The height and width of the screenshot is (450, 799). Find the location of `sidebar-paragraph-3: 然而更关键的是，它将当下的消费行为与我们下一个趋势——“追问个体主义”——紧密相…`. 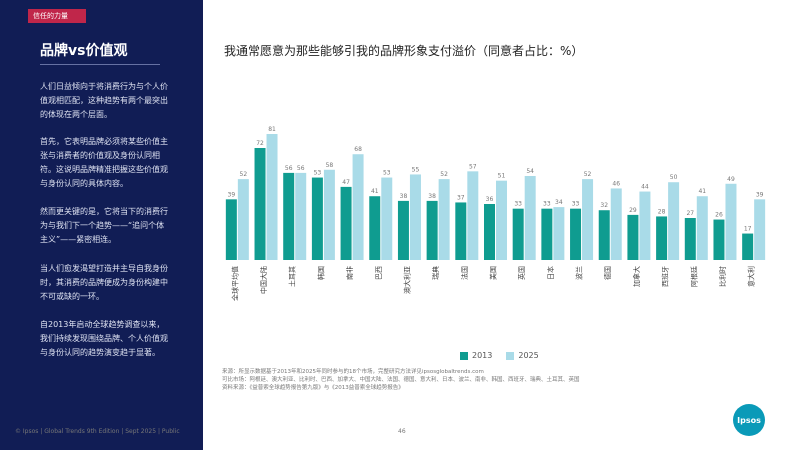

sidebar-paragraph-3: 然而更关键的是，它将当下的消费行为与我们下一个趋势——“追问个体主义”——紧密相… is located at coordinates (104, 225).